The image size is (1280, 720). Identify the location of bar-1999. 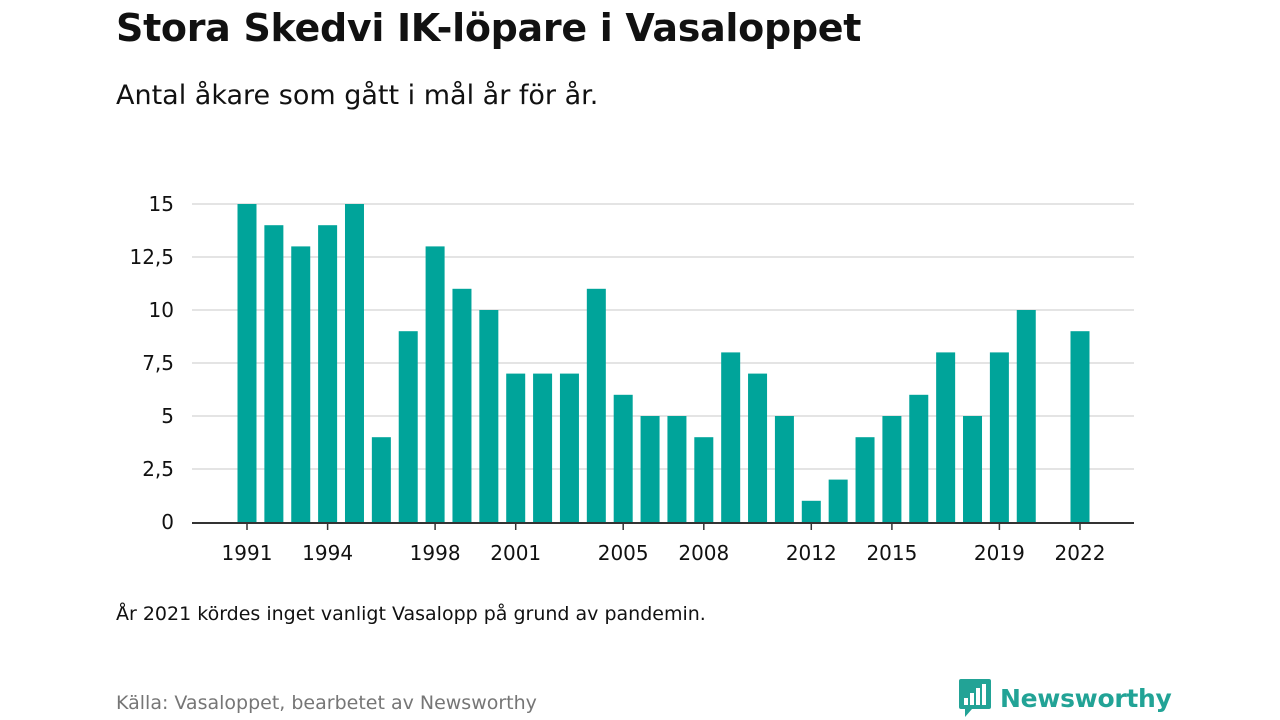
(462, 405).